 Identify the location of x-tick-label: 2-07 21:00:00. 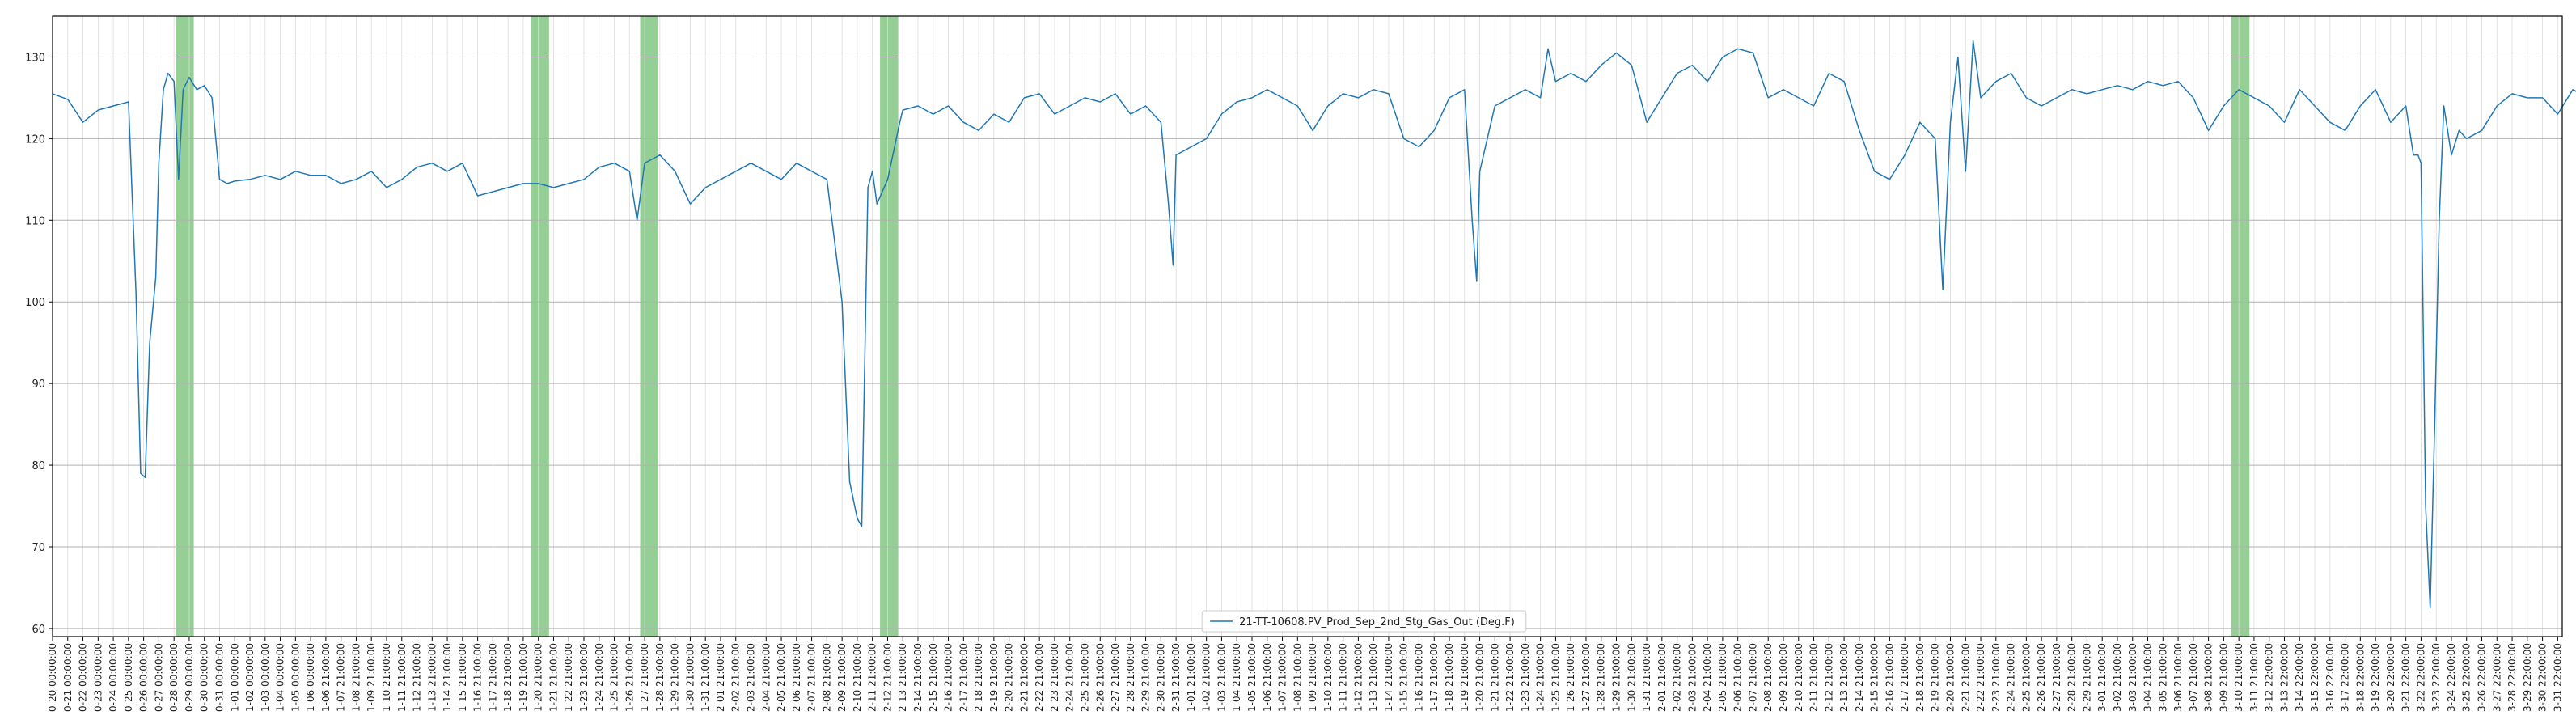
(812, 677).